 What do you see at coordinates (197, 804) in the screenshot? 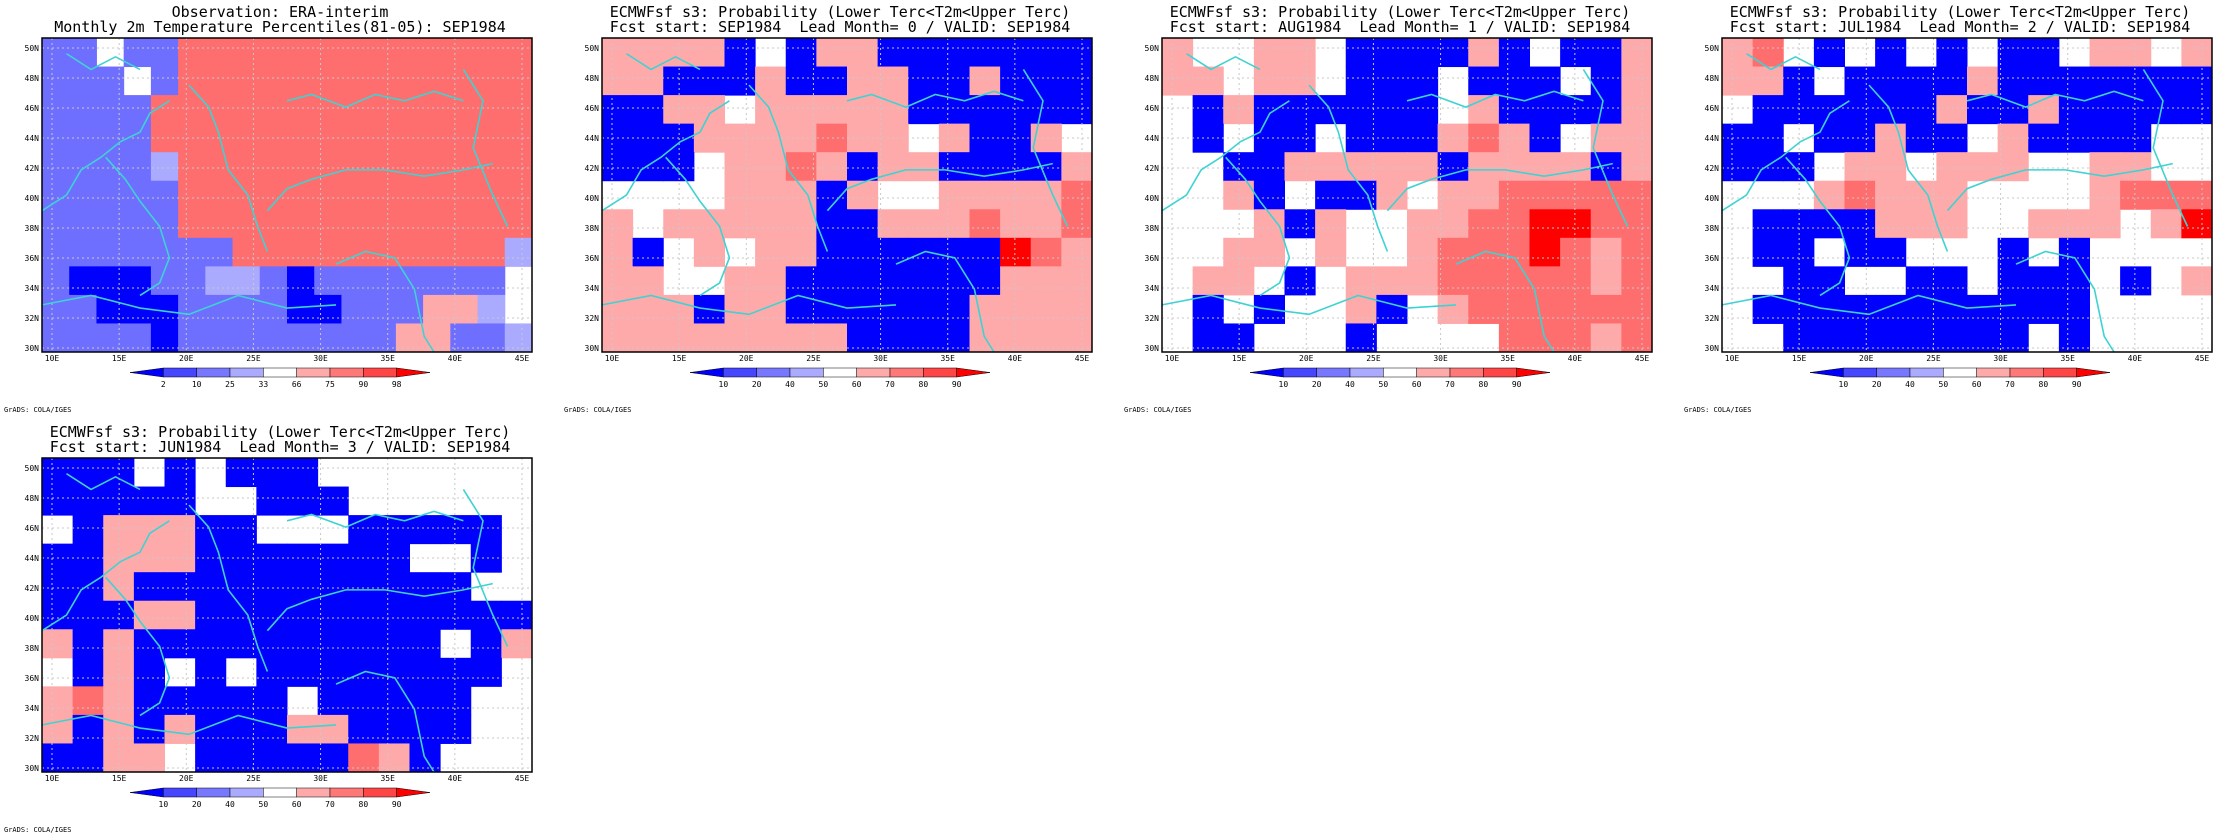
I see `colorbar-label: 20` at bounding box center [197, 804].